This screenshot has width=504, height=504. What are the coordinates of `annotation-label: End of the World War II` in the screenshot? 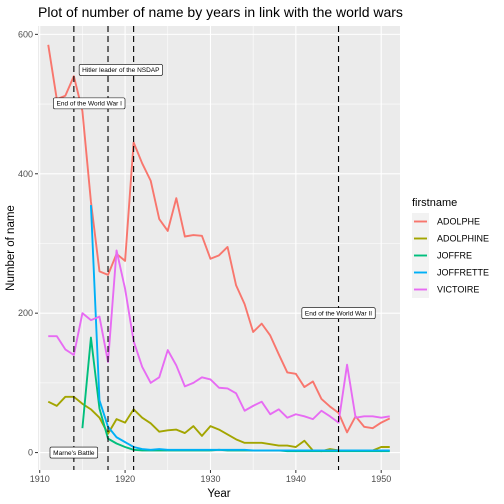 It's located at (338, 313).